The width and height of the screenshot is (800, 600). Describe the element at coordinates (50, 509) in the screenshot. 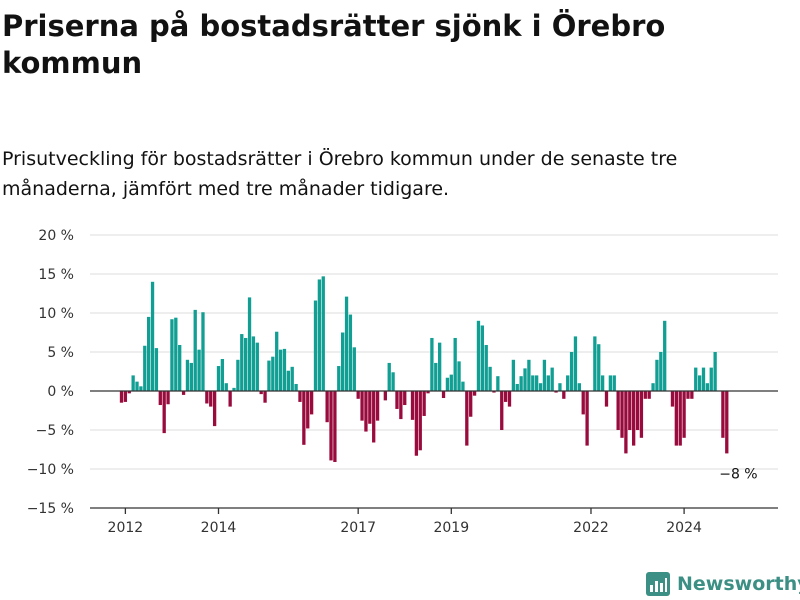

I see `y-tick-label: −15 %` at that location.